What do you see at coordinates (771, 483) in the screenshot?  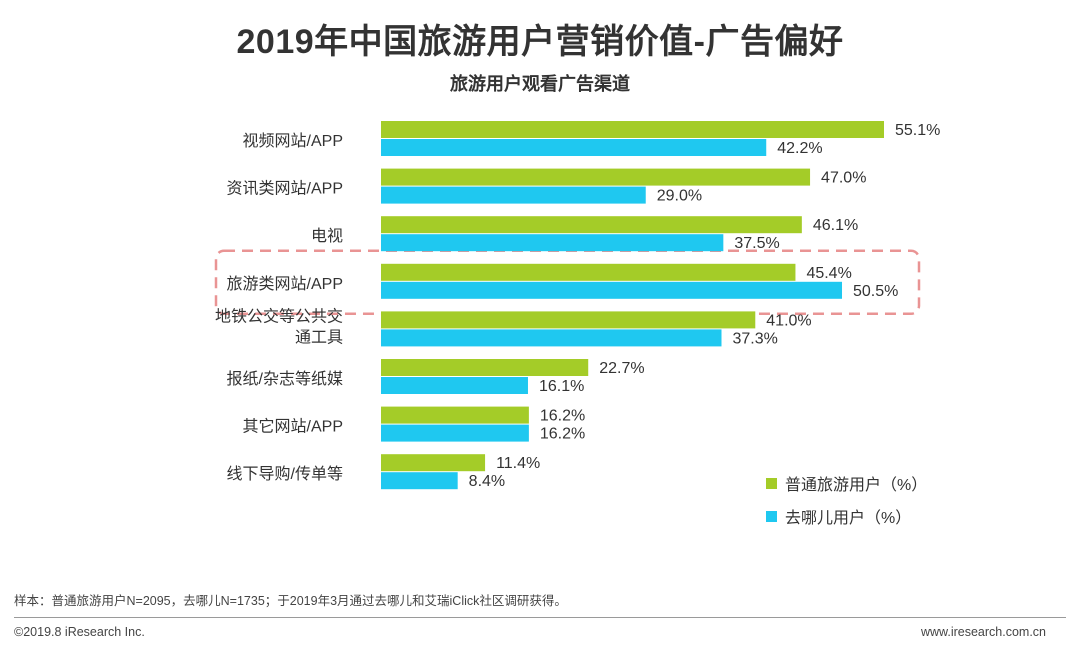 I see `legend-swatch-green` at bounding box center [771, 483].